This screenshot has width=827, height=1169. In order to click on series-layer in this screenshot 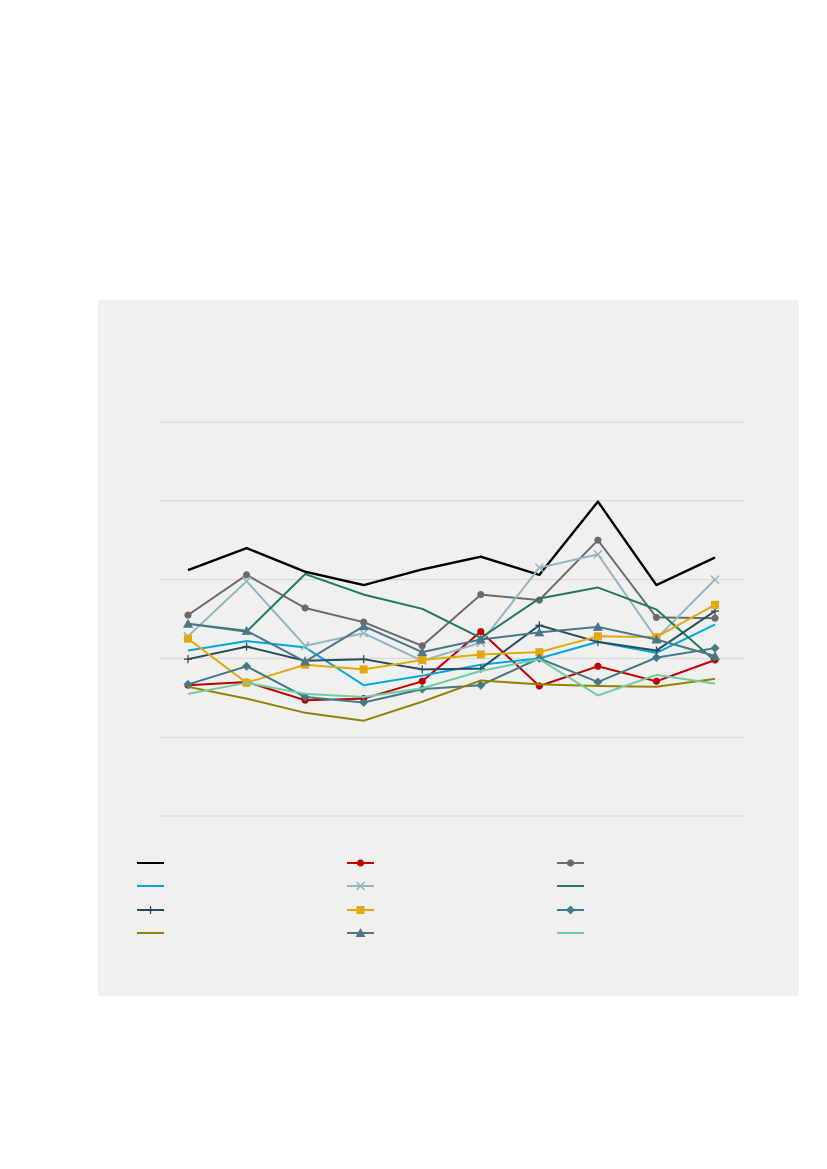, I will do `click(451, 611)`.